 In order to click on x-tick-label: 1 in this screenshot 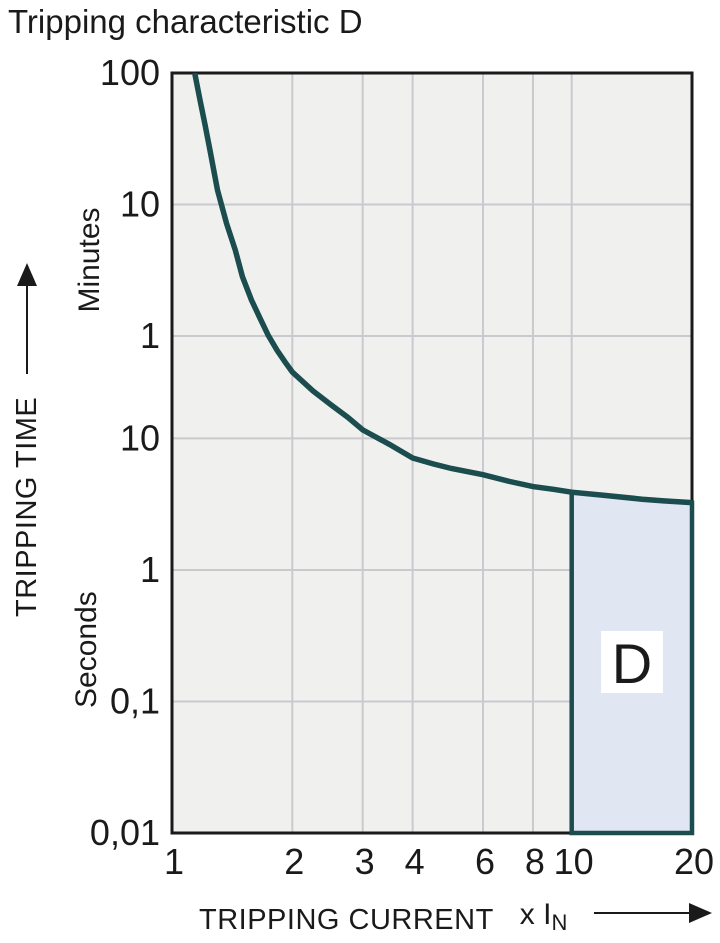, I will do `click(174, 861)`.